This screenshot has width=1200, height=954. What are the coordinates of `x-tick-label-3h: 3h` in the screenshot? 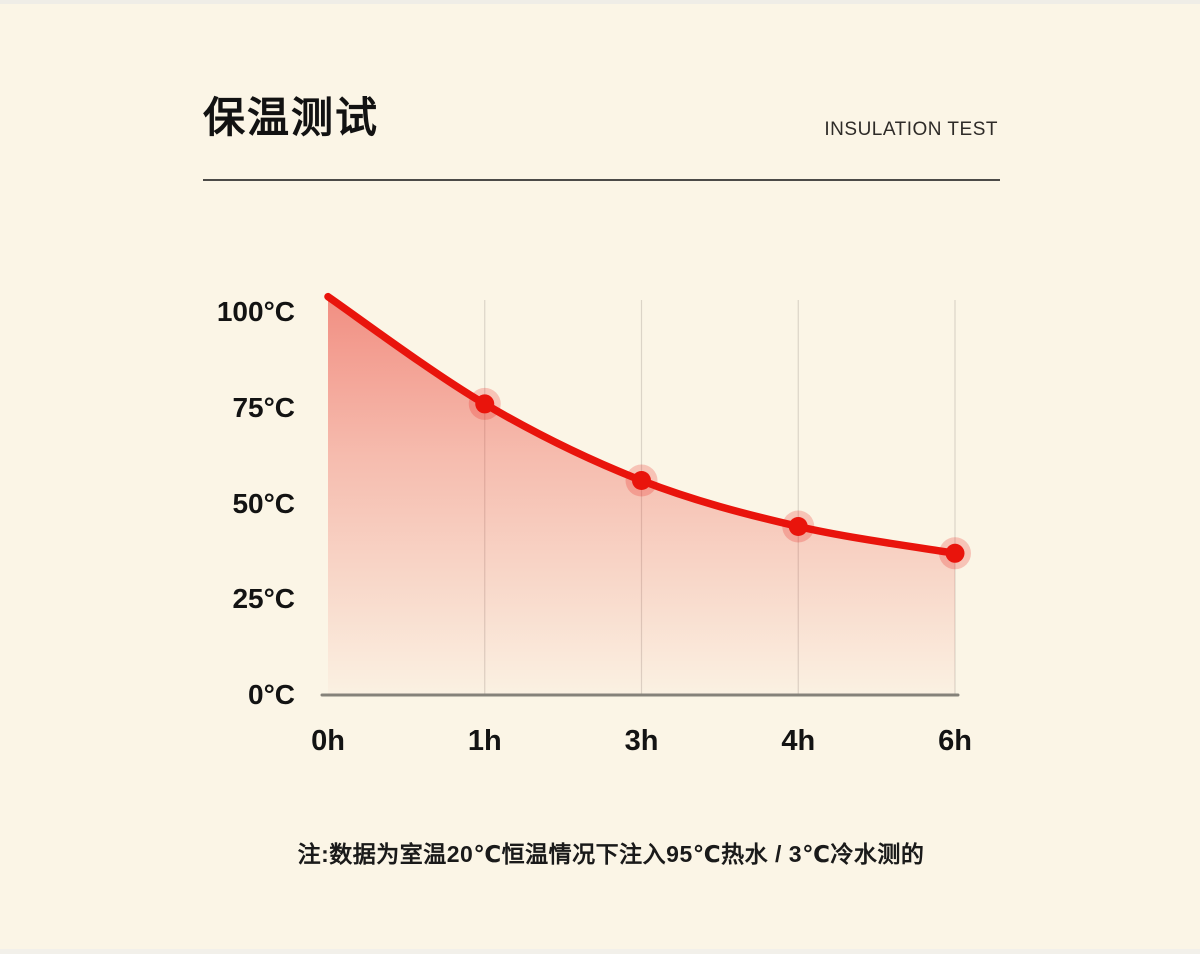 It's located at (641, 741).